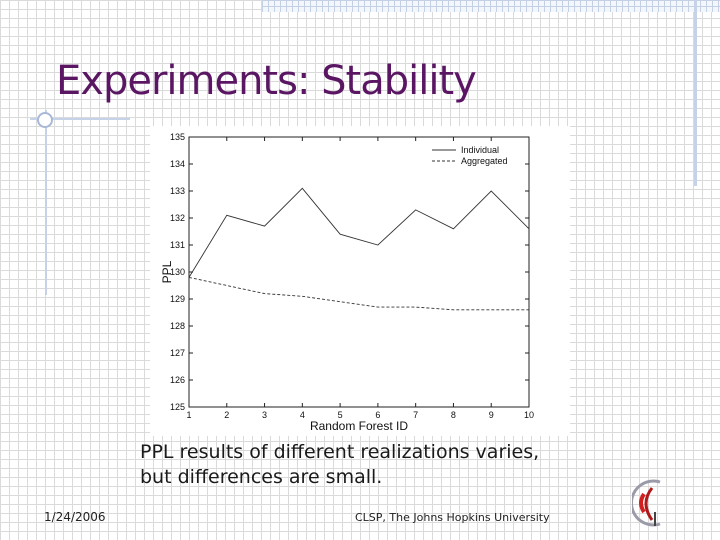 The width and height of the screenshot is (720, 540). I want to click on y-tick-label: 131, so click(177, 245).